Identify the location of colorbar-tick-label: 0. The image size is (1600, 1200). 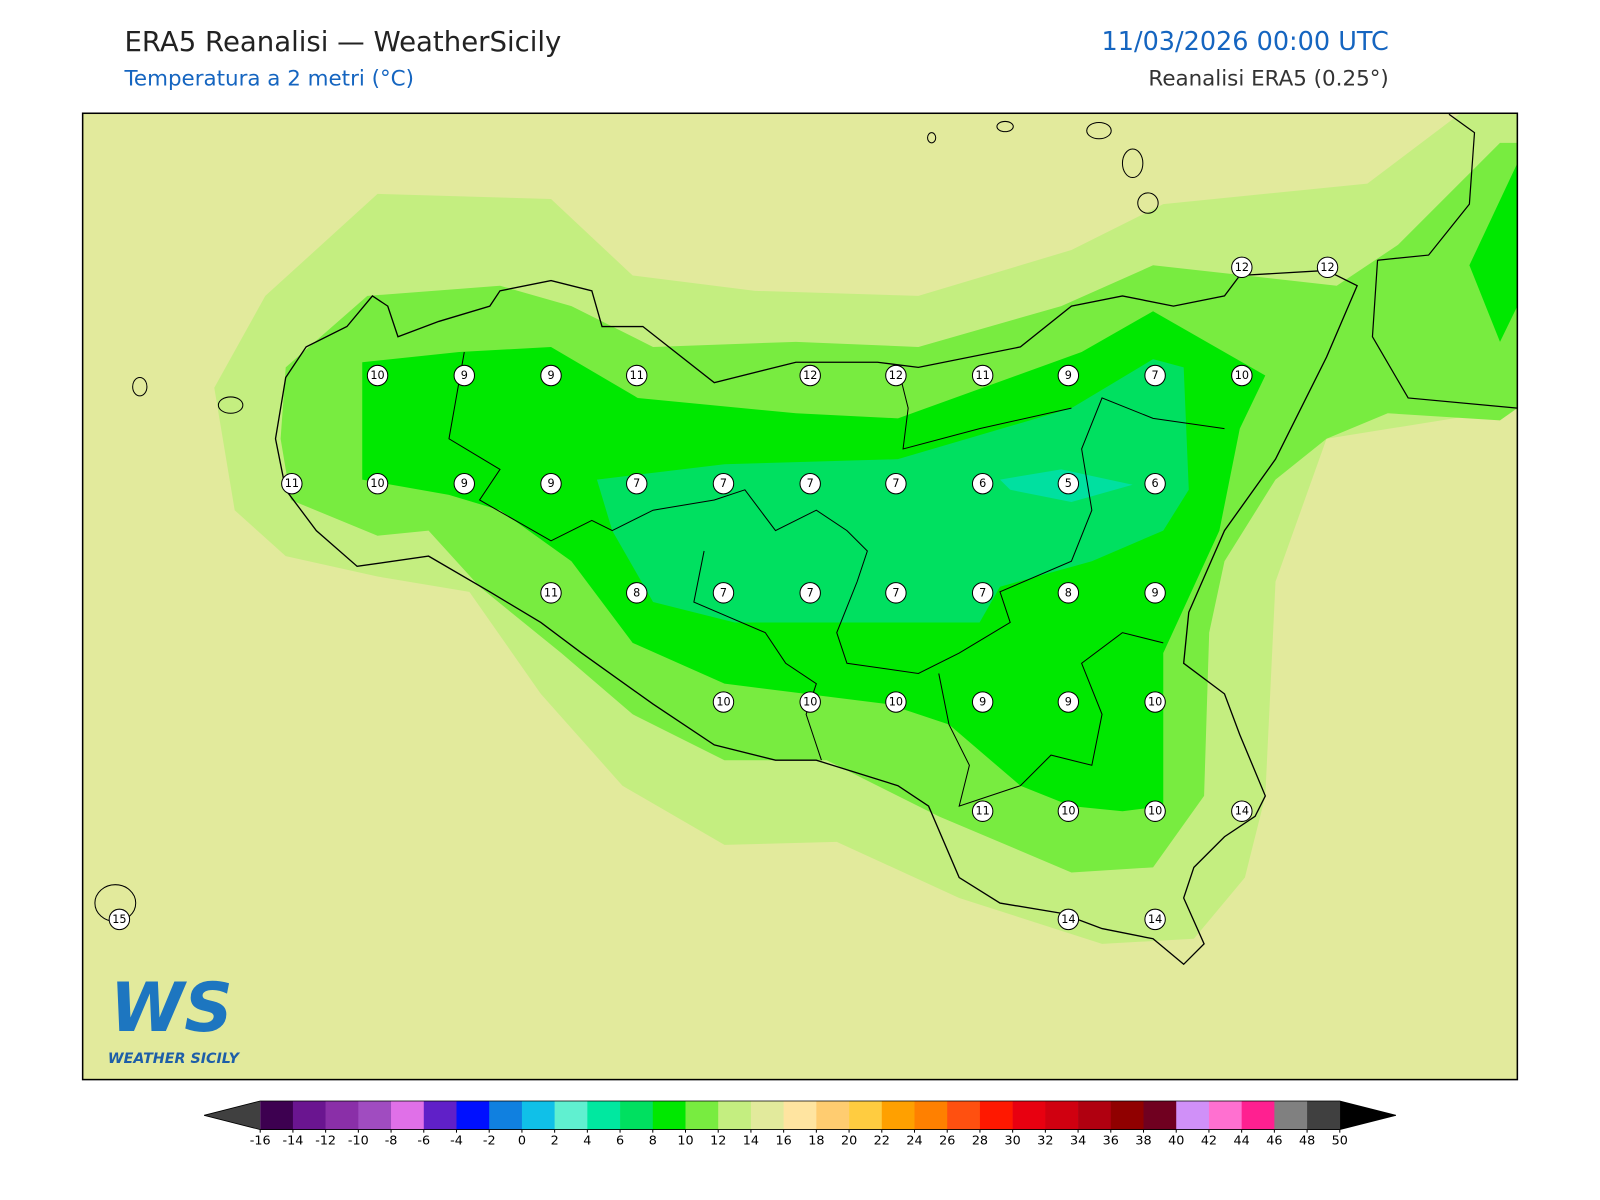
(522, 1140).